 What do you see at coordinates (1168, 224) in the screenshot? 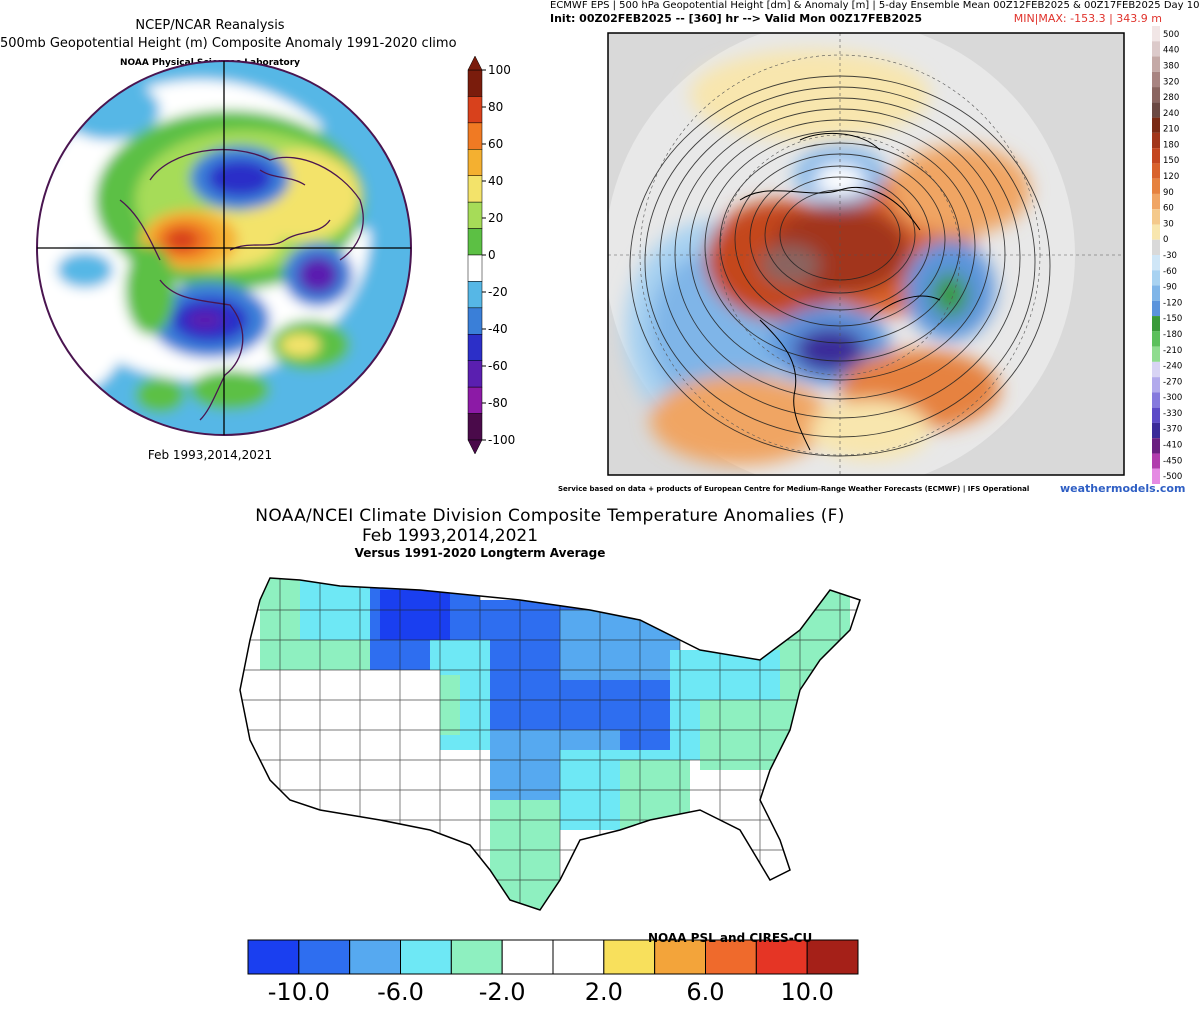
I see `ecmwf-colorbar-label: 30` at bounding box center [1168, 224].